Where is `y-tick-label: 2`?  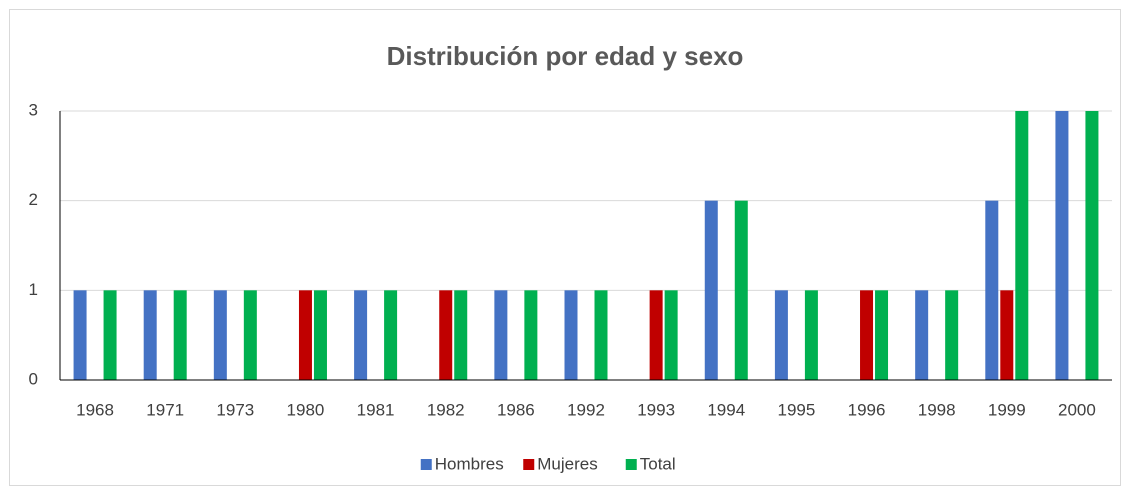 y-tick-label: 2 is located at coordinates (33, 199).